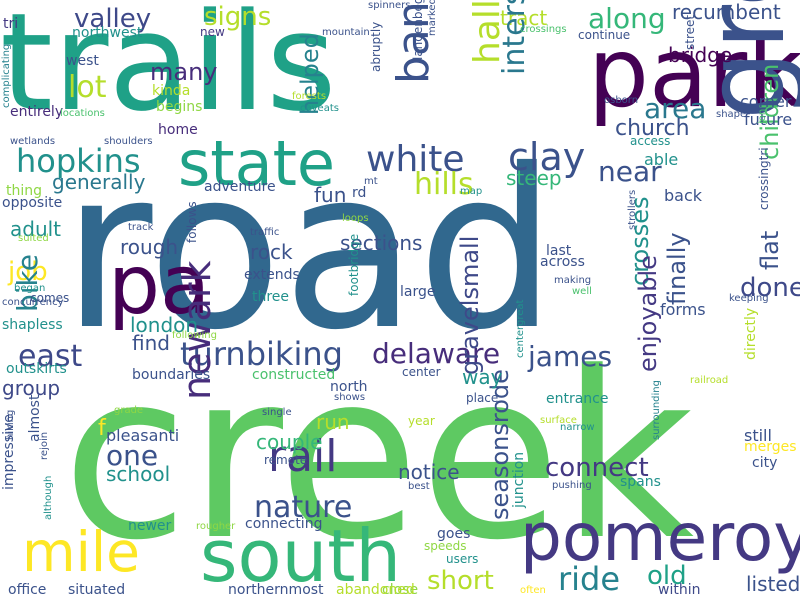 Image resolution: width=800 pixels, height=600 pixels. I want to click on word-pomeroy: pomeroy, so click(660, 537).